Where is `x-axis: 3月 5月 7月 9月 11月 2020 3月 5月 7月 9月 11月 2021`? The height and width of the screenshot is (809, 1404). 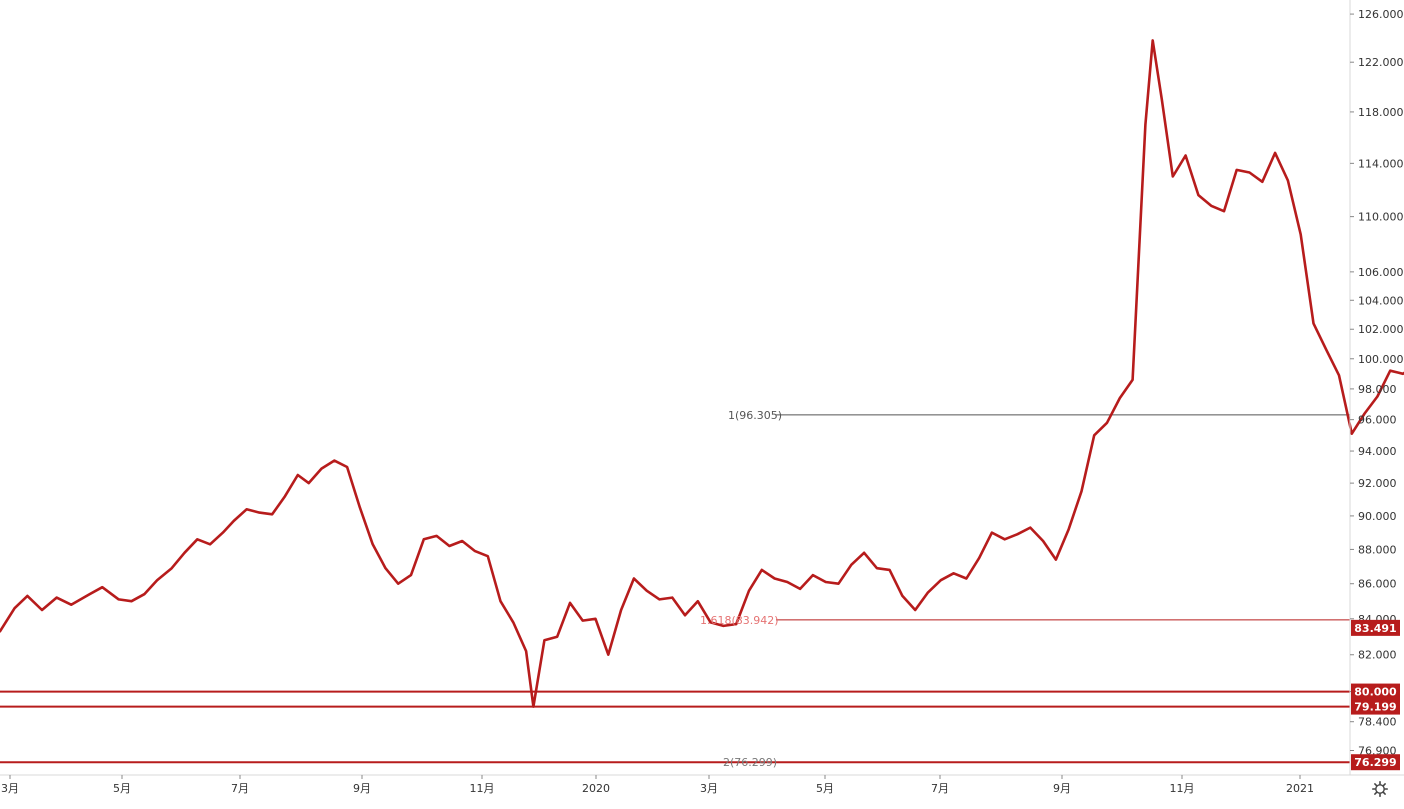 x-axis: 3月 5月 7月 9月 11月 2020 3月 5月 7月 9月 11月 2021 is located at coordinates (657, 785).